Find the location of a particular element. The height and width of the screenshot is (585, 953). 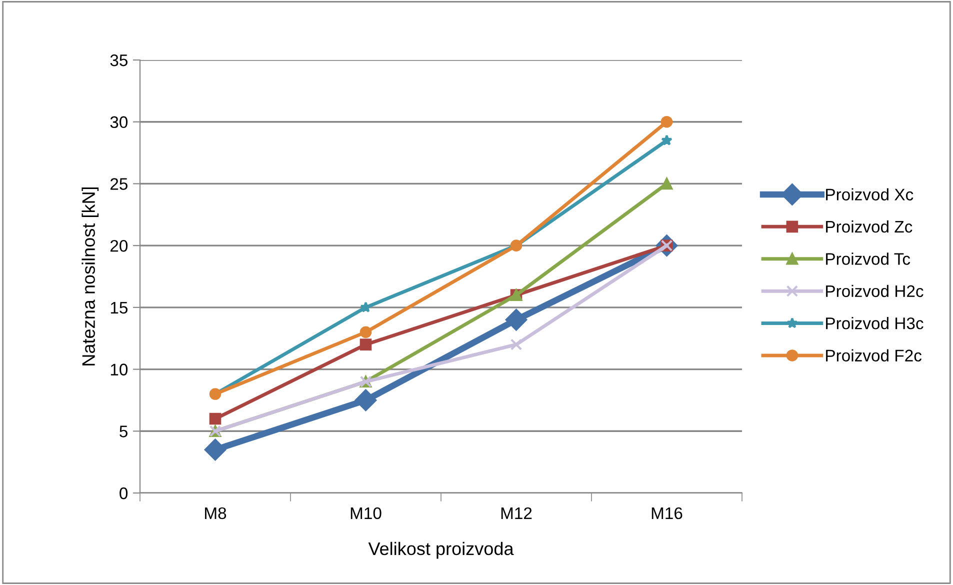

x-tick-label: M8 is located at coordinates (215, 513).